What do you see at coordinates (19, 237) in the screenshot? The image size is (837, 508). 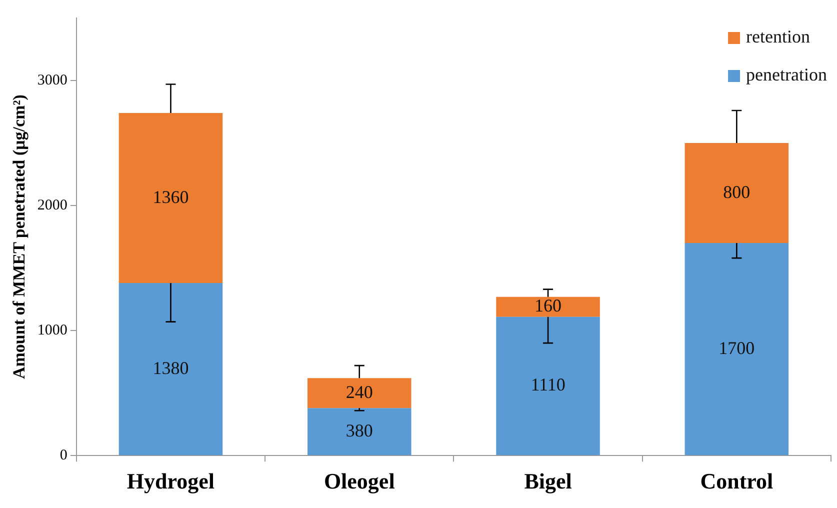 I see `y-axis-title: Amount of MMET penetrated (μg/cm²)` at bounding box center [19, 237].